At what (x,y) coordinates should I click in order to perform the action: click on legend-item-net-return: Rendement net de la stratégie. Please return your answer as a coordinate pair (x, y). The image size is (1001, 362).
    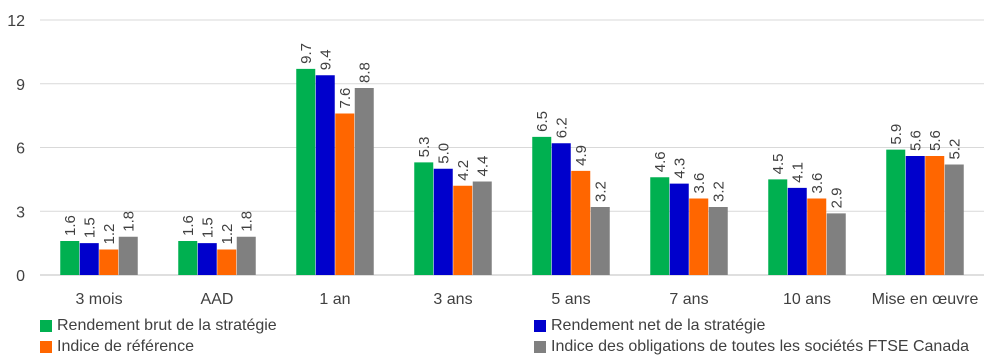
    Looking at the image, I should click on (649, 326).